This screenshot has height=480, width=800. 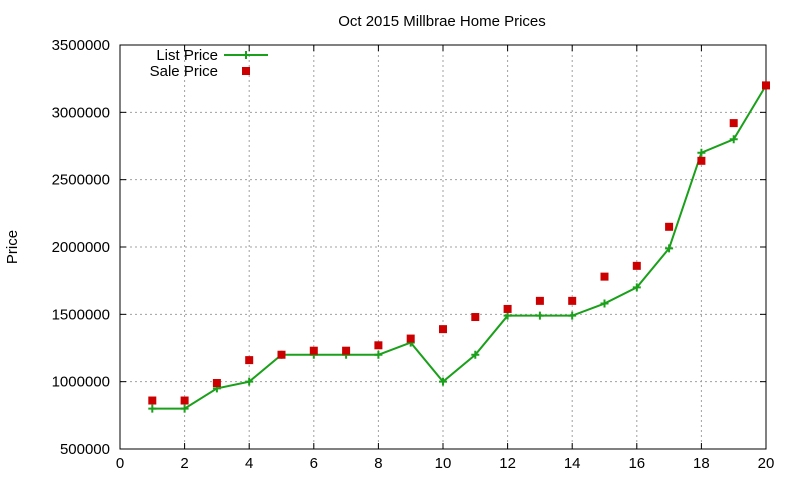 What do you see at coordinates (81, 382) in the screenshot?
I see `y-tick-label: 1000000` at bounding box center [81, 382].